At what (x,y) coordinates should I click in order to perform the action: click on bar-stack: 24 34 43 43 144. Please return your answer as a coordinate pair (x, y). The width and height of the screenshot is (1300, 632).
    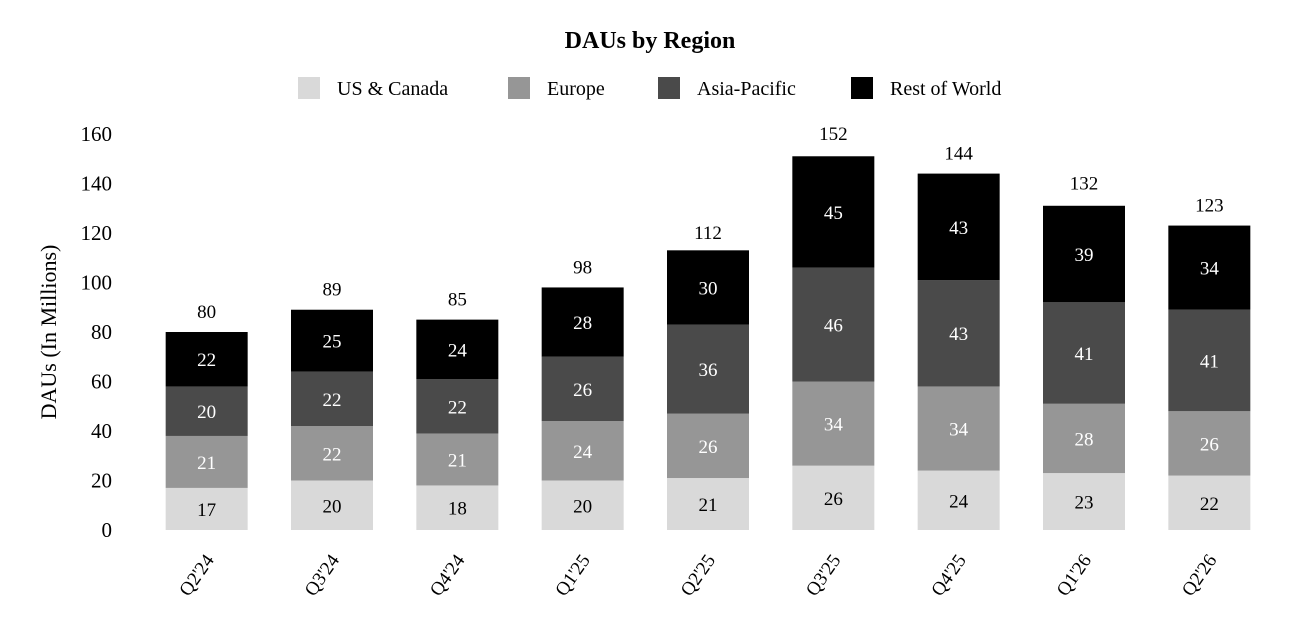
    Looking at the image, I should click on (958, 337).